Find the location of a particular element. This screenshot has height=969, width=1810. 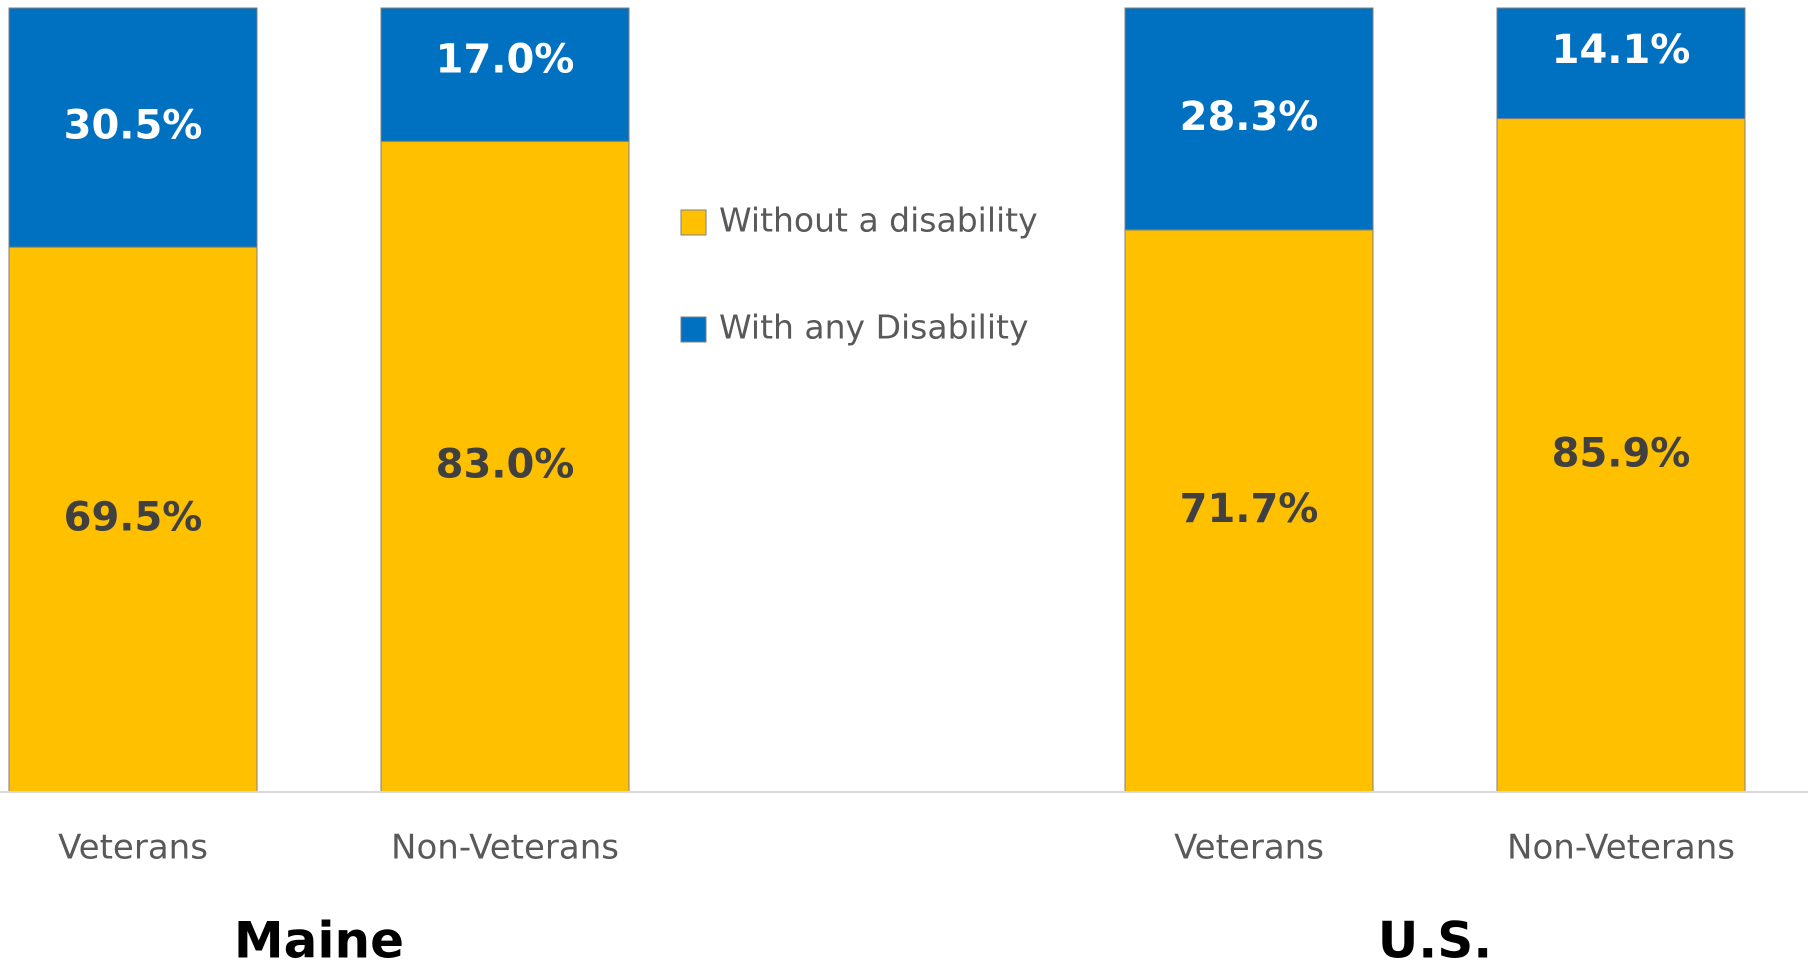

data-label: 30.5% is located at coordinates (133, 126).